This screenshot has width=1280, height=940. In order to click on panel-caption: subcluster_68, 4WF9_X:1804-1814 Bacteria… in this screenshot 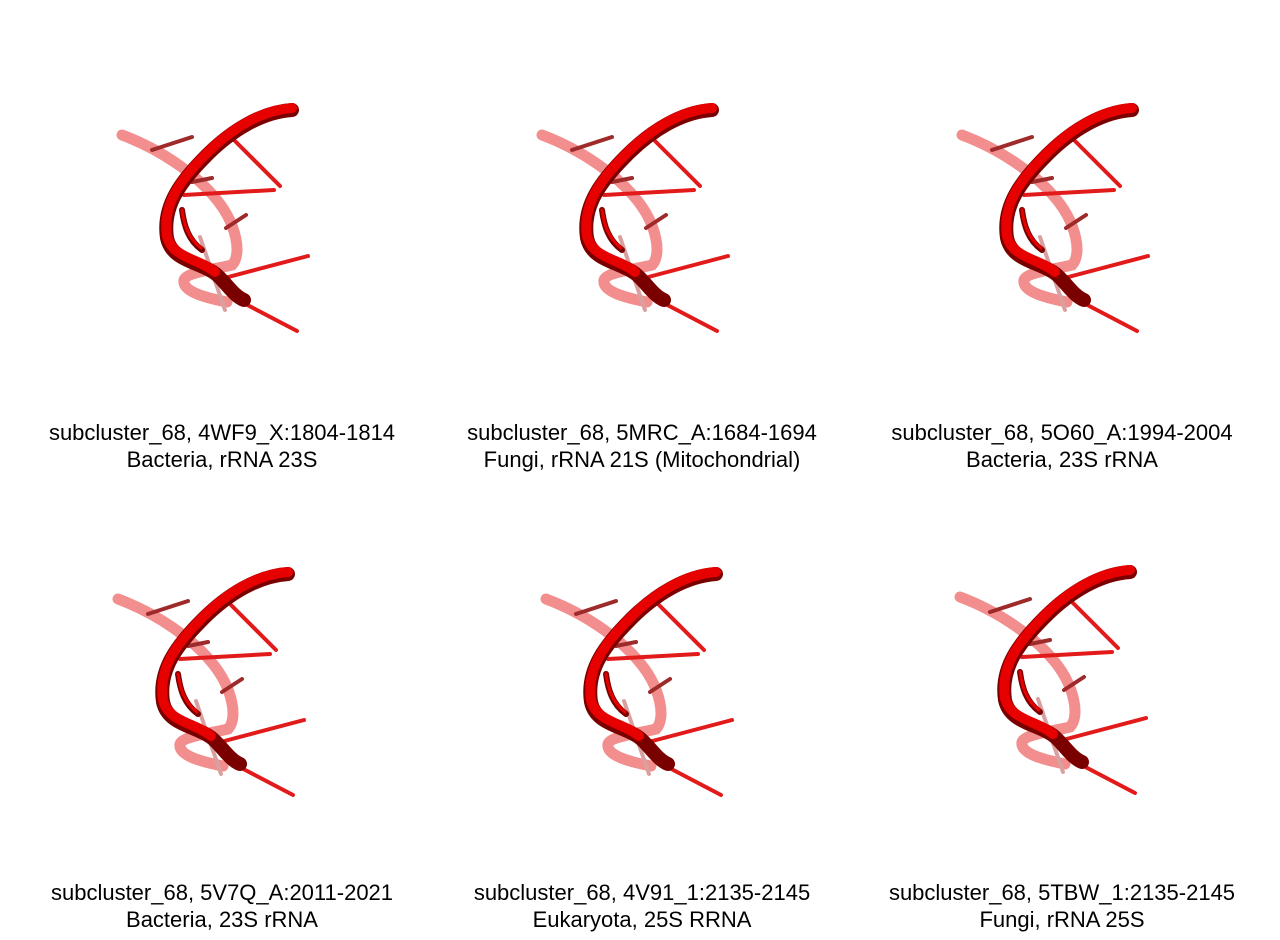, I will do `click(222, 446)`.